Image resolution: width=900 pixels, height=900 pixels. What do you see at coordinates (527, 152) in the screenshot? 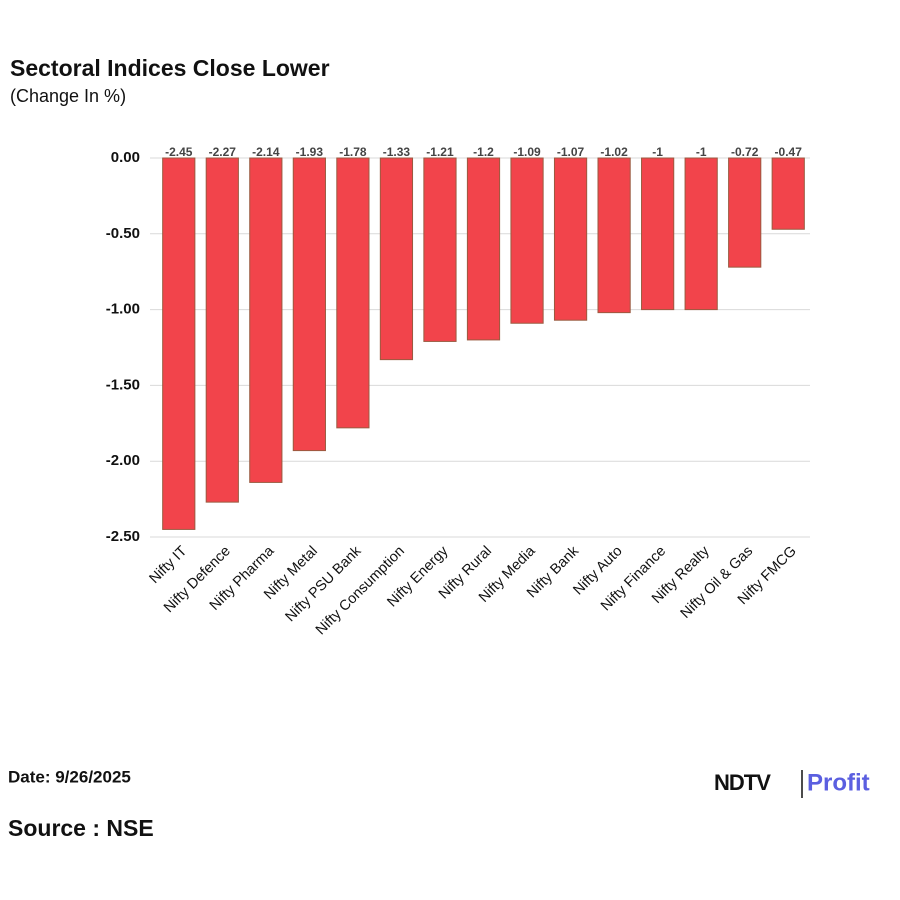
I see `value-label: -1.09` at bounding box center [527, 152].